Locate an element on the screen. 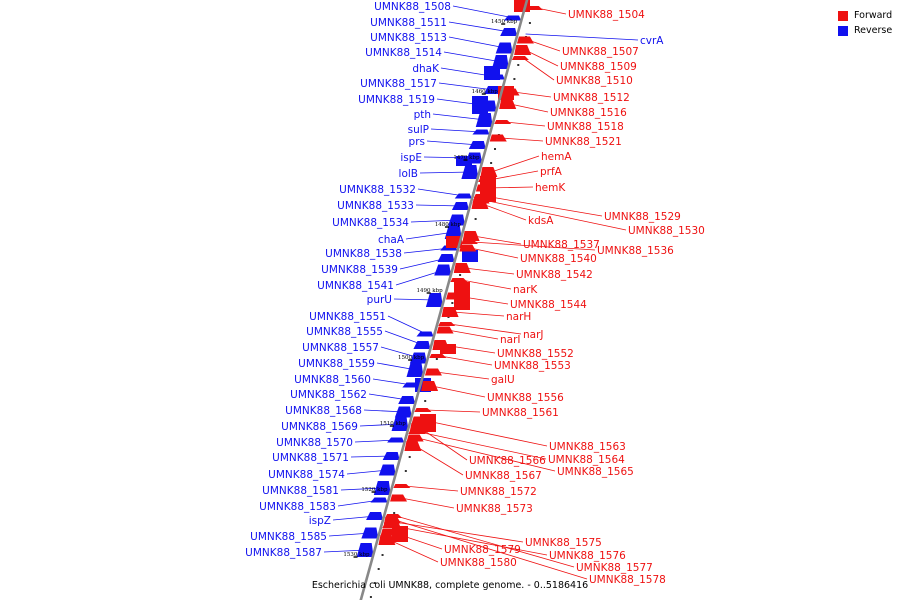  forward-gene-label: UMNK88_1552 is located at coordinates (535, 354).